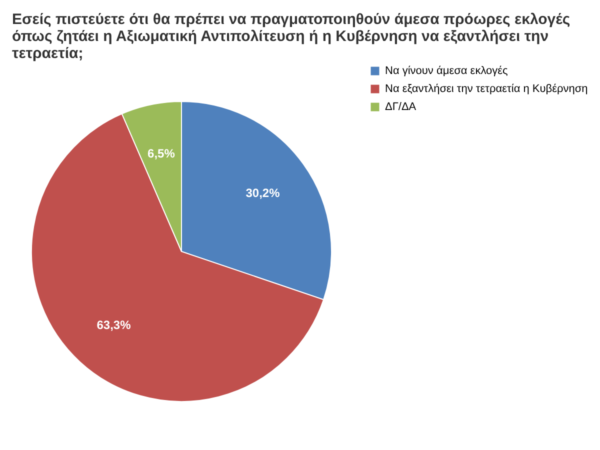 The image size is (600, 450). What do you see at coordinates (291, 36) in the screenshot?
I see `chart-title: Εσείς πιστεύετε ότι θα πρέπει να πραγματοποιηθούν άμεσα πρόωρες εκλογές όπως ζητάει η Αξιωματική Αντιπολίτευση ή η Κυβέρνηση να εξαντλήσει την τετραετία;` at bounding box center [291, 36].